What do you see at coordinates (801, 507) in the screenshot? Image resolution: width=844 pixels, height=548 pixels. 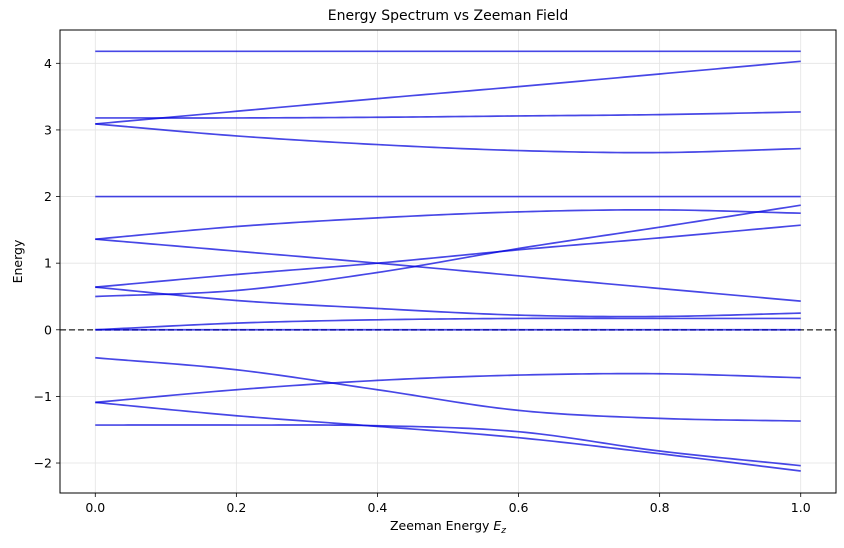 I see `x-tick-label: 1.0` at bounding box center [801, 507].